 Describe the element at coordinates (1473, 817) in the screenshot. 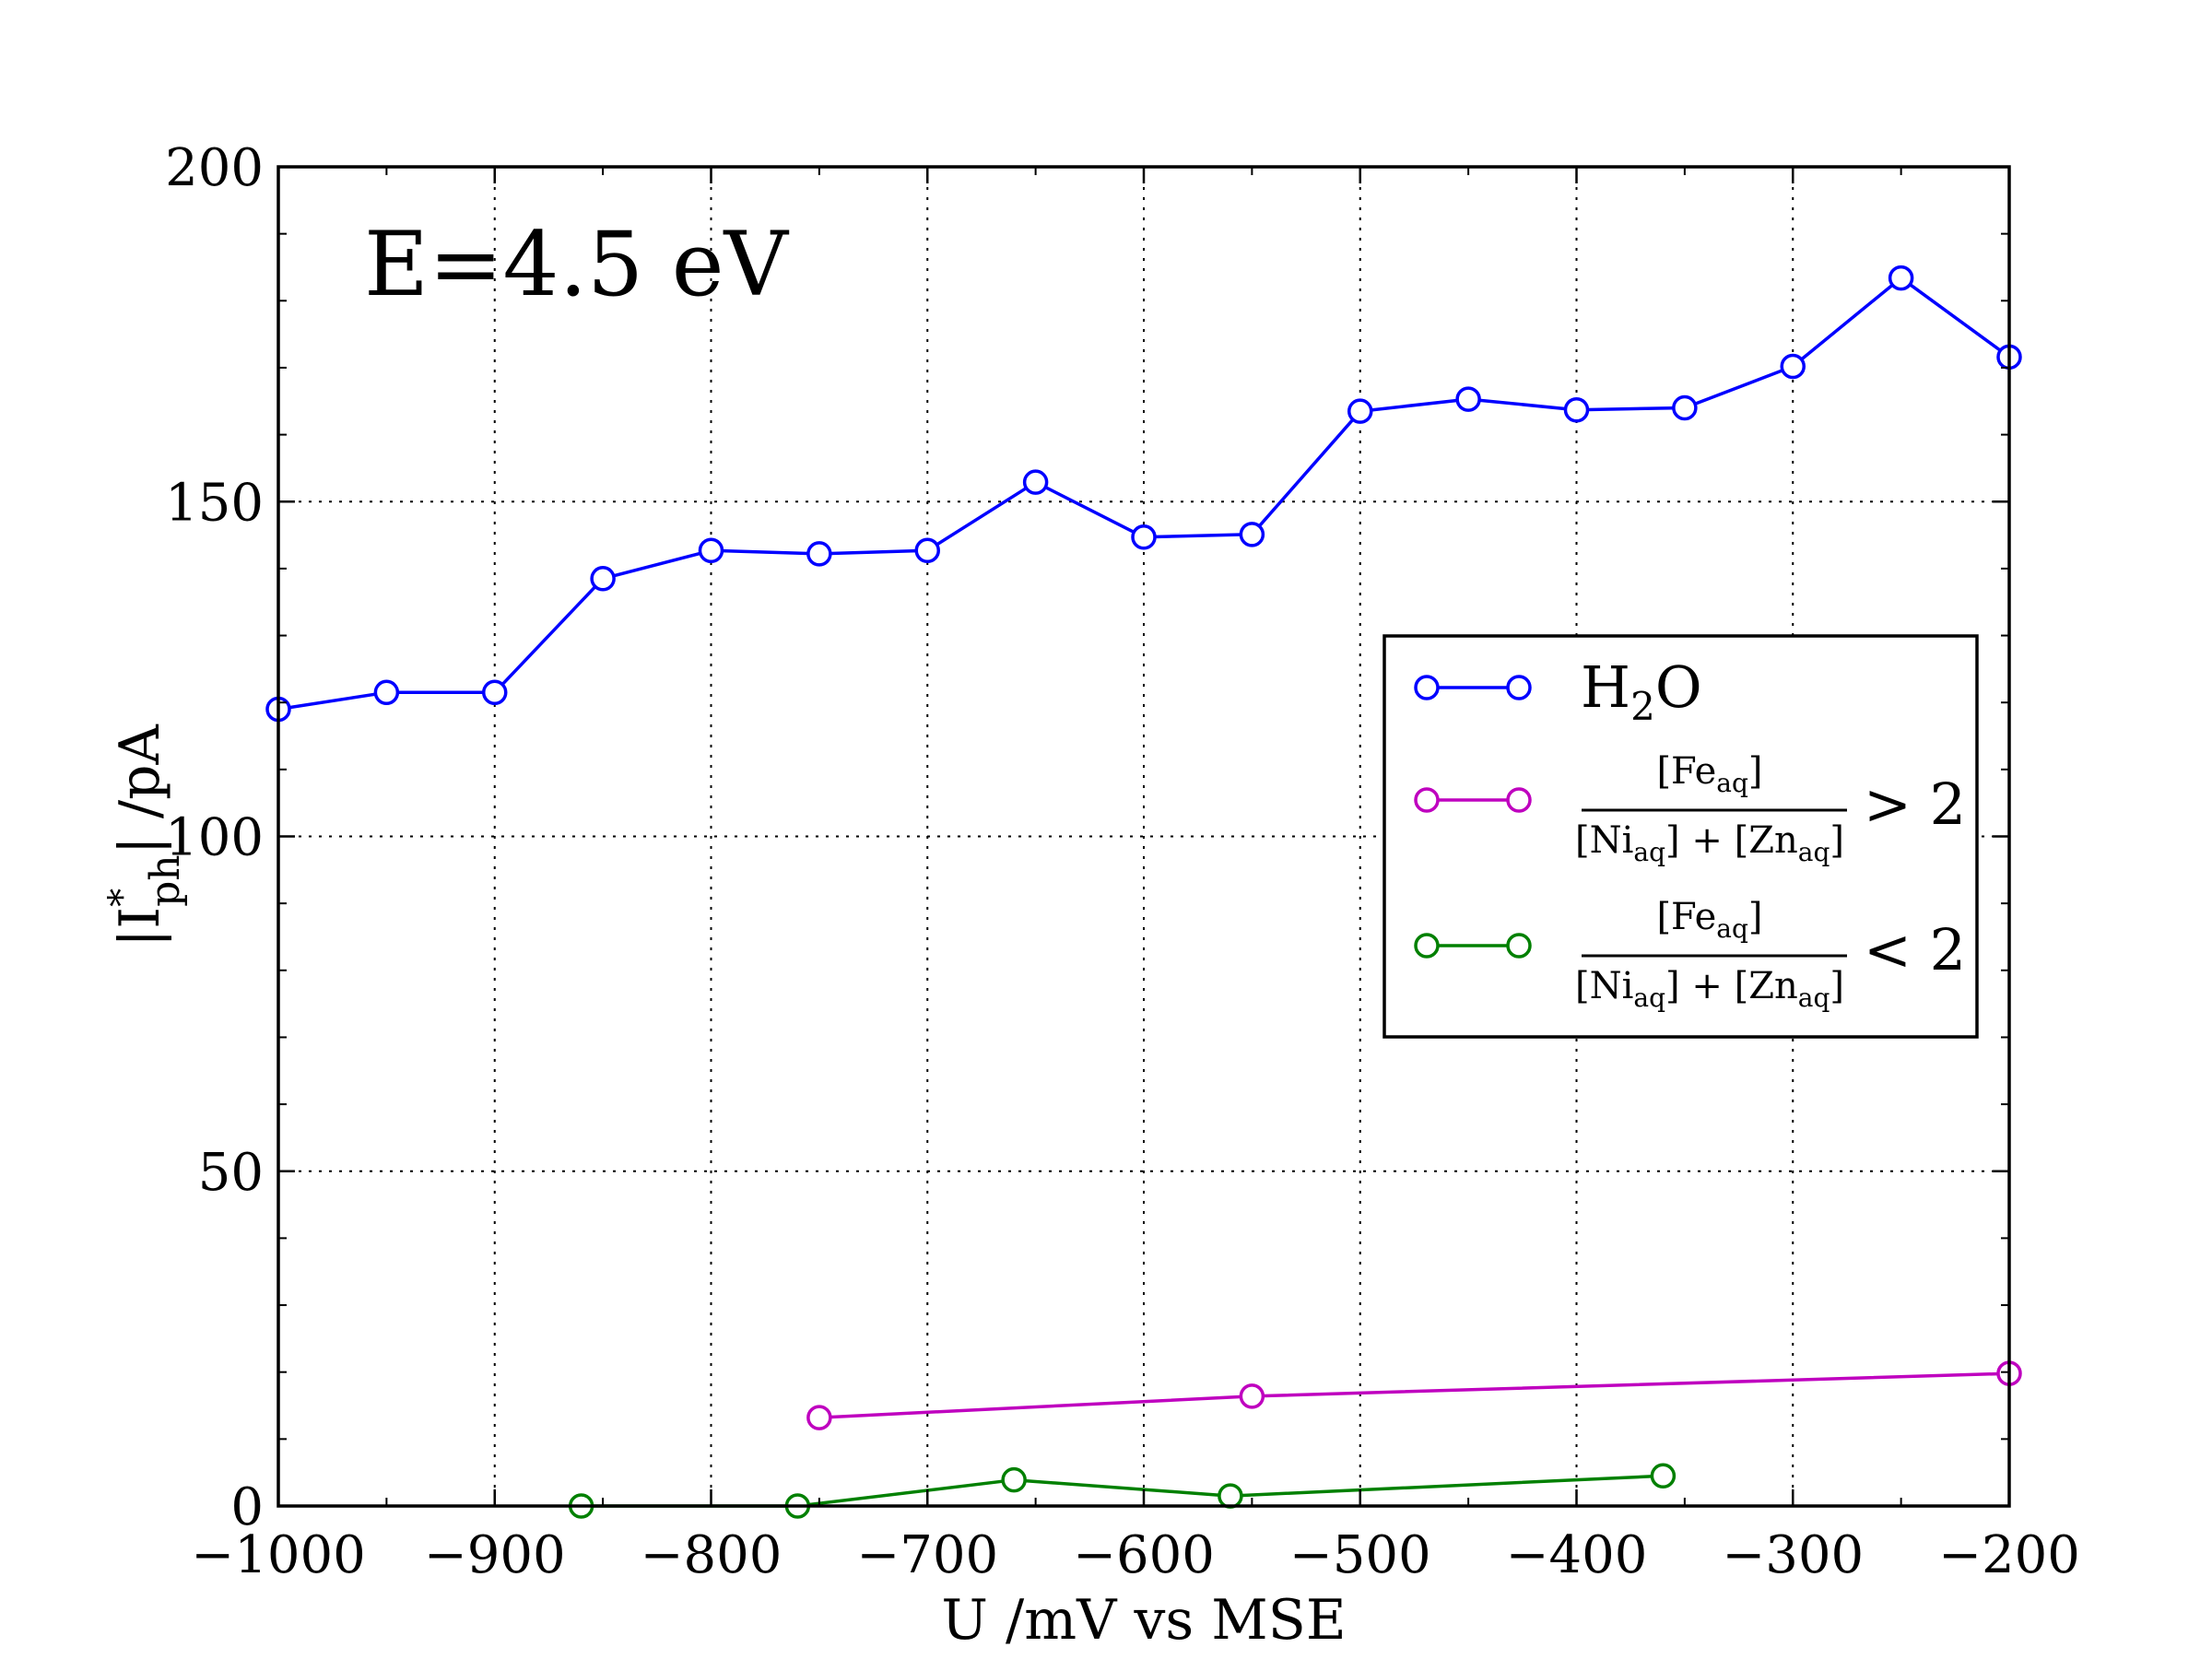

I see `legend-markers` at that location.